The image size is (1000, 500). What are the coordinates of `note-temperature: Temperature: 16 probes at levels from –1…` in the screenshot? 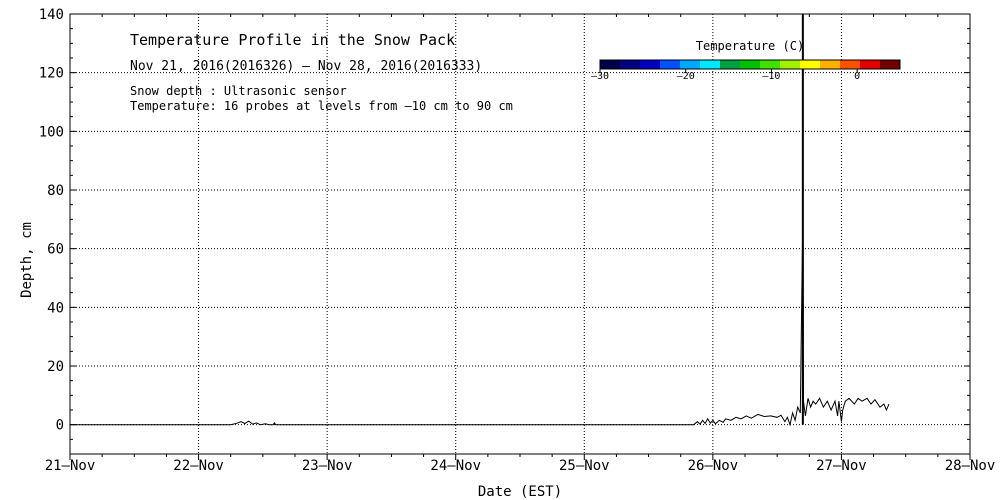 It's located at (321, 106).